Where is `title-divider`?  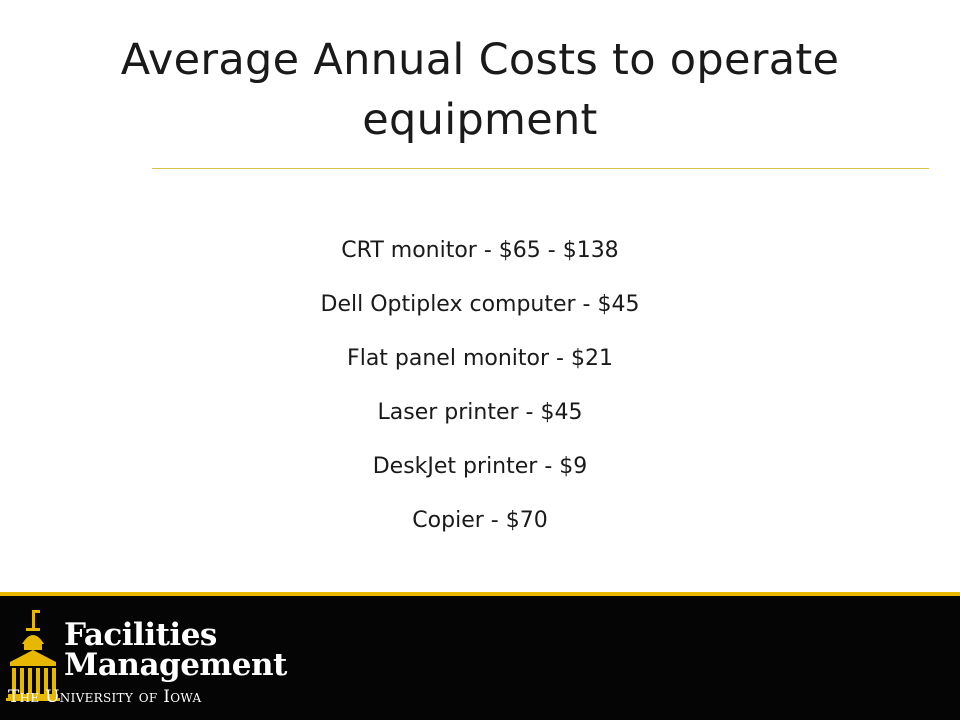 title-divider is located at coordinates (540, 168).